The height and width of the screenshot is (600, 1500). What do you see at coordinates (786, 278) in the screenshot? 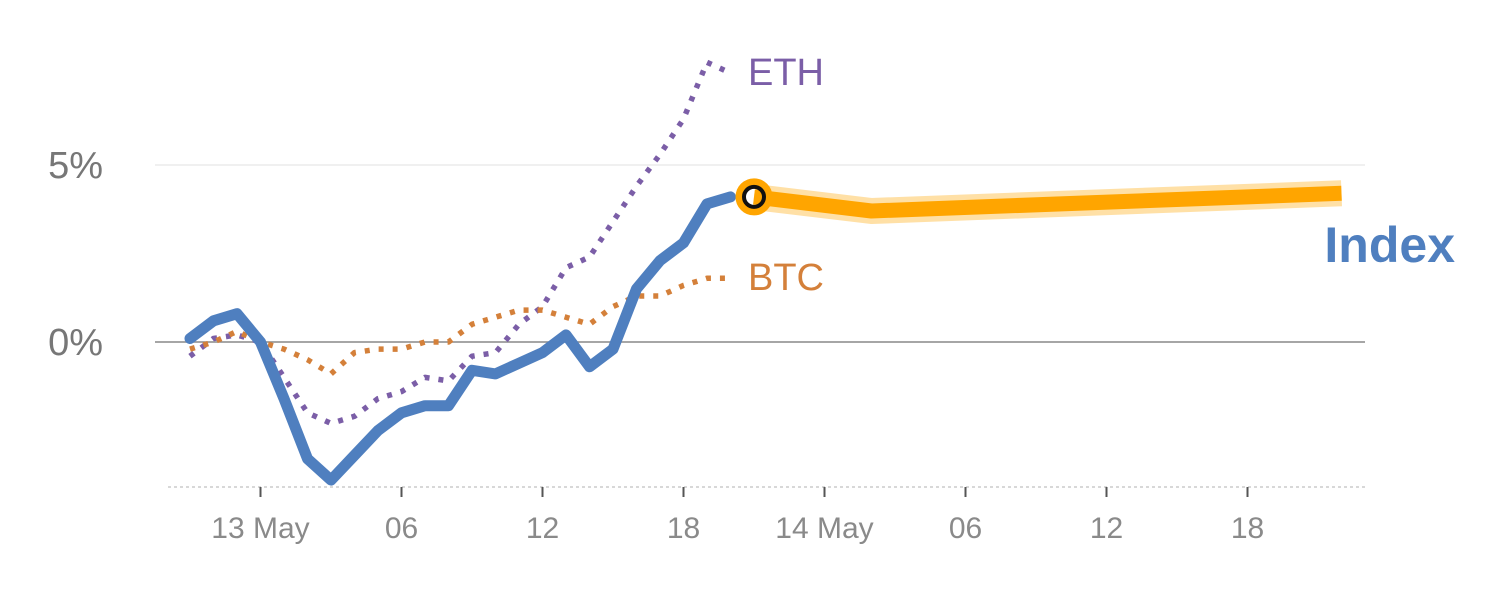
I see `series-label-btc: BTC` at bounding box center [786, 278].